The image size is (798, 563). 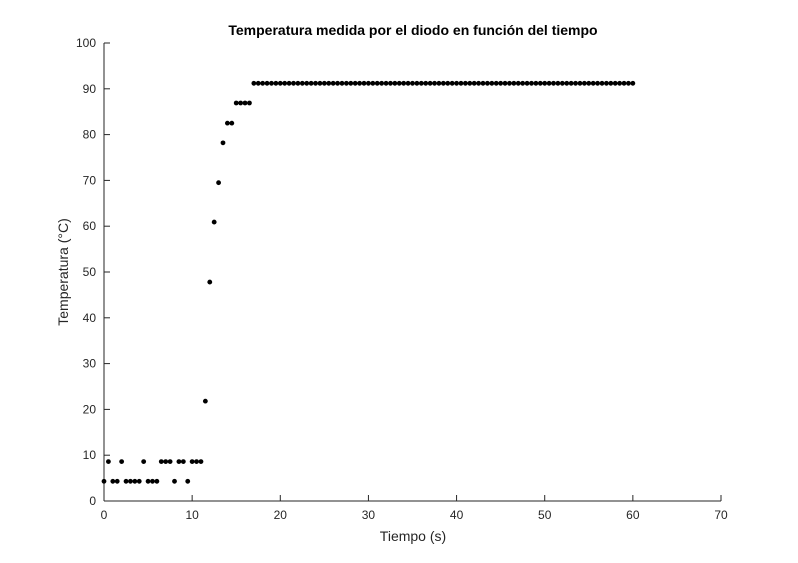 What do you see at coordinates (90, 180) in the screenshot?
I see `y-tick-label: 70` at bounding box center [90, 180].